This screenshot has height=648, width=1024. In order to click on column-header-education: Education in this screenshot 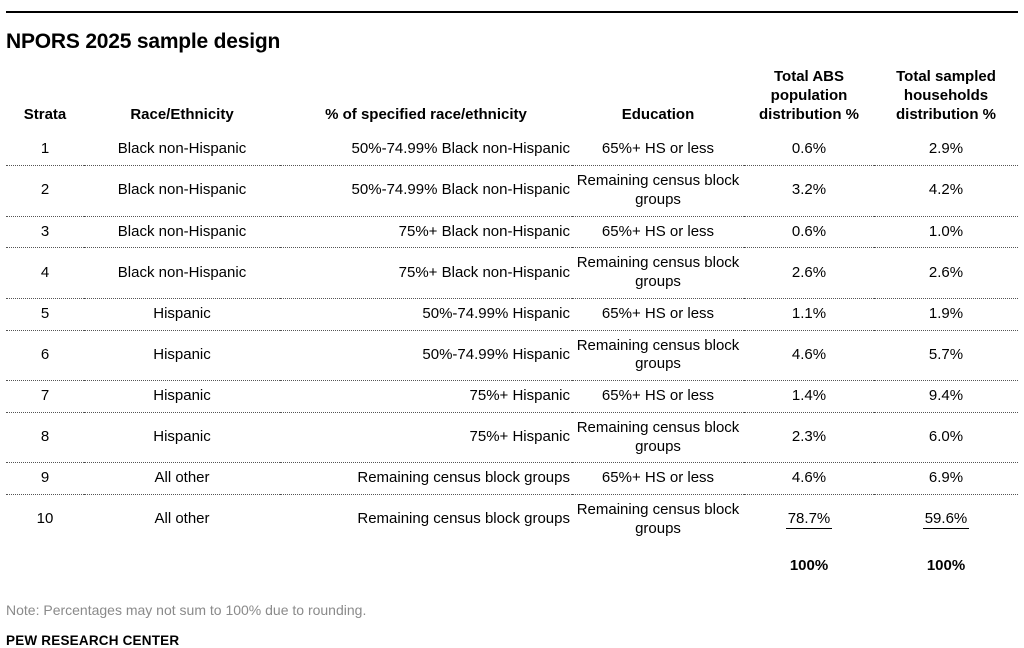, I will do `click(658, 114)`.